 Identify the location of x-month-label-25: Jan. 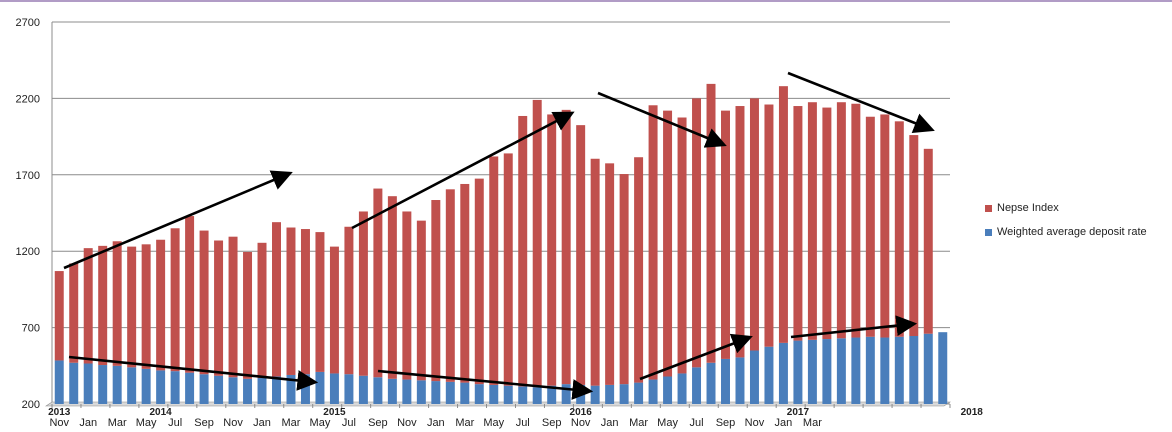
(784, 423).